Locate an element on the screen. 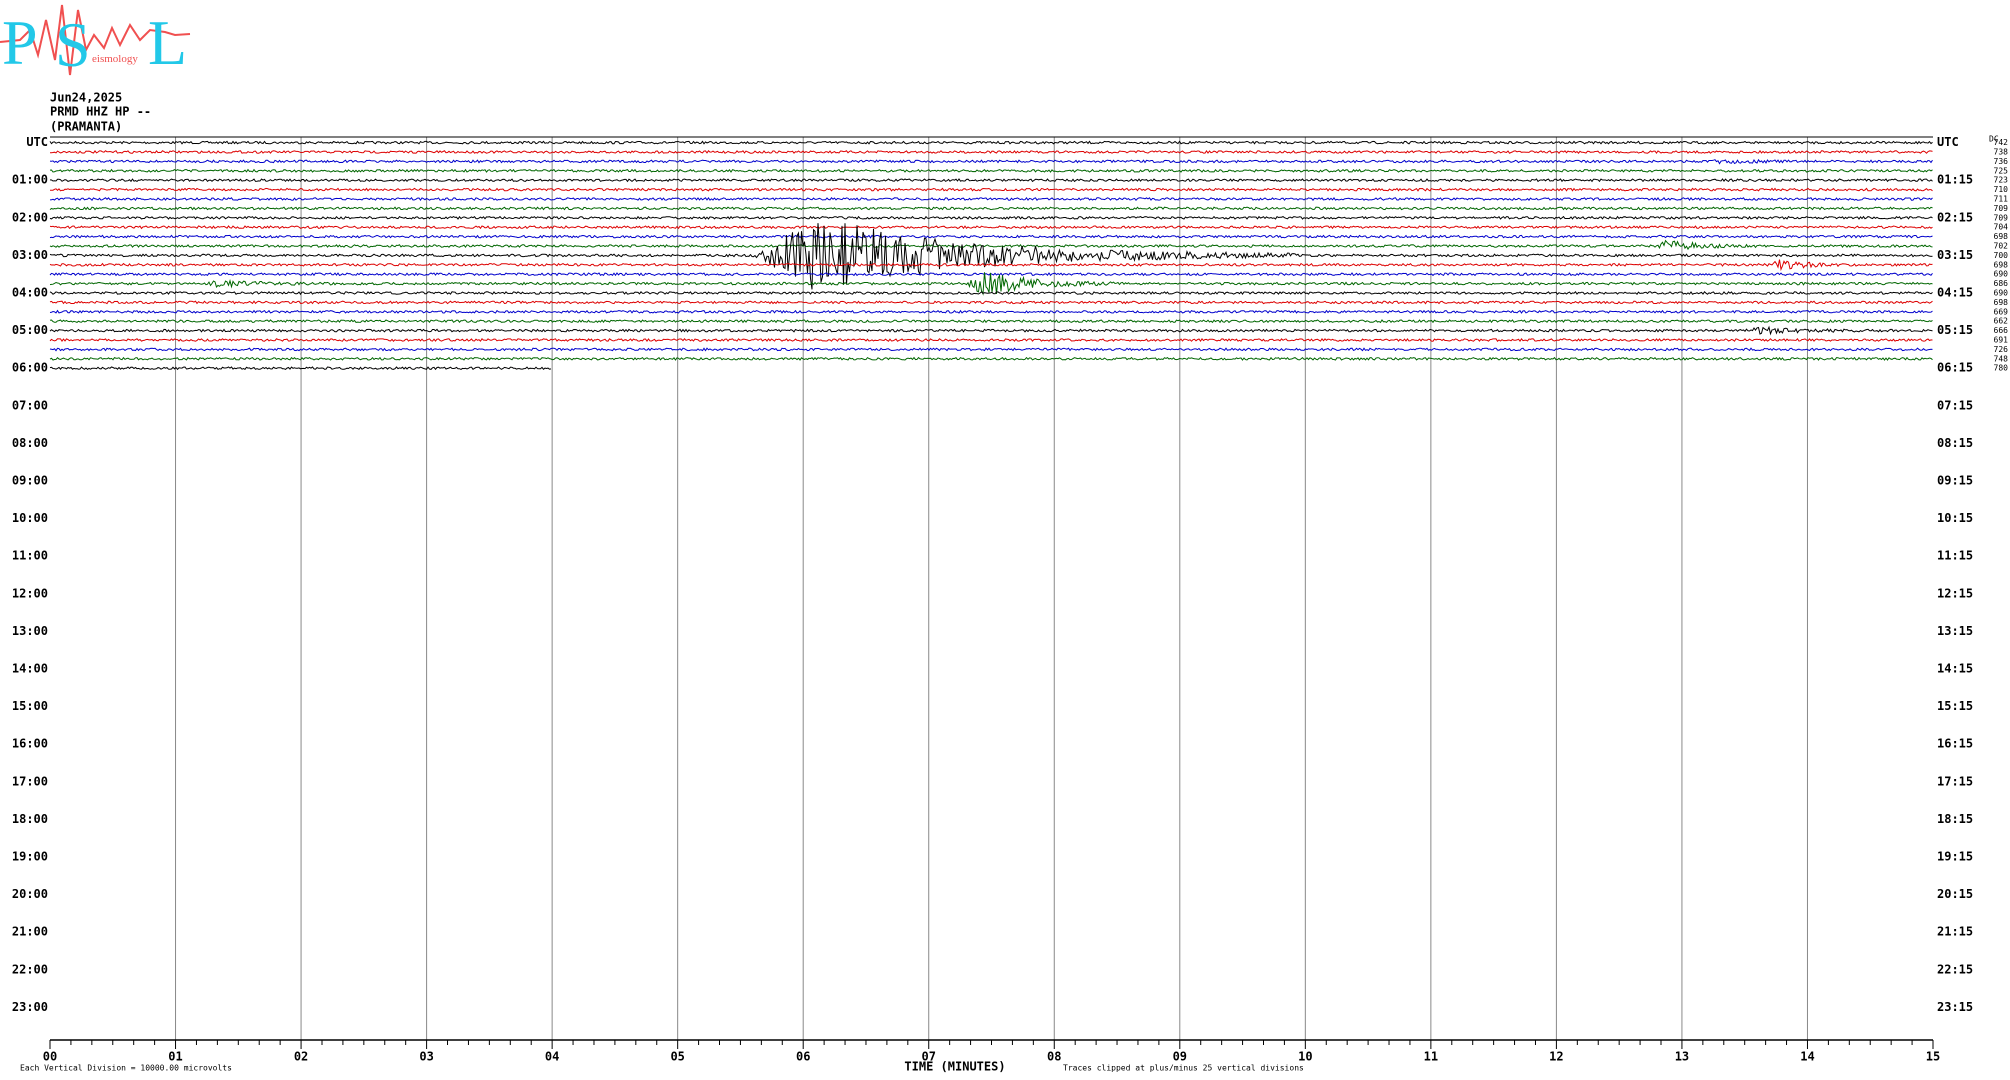 This screenshot has height=1080, width=2010. hour-label-right: 05:15 is located at coordinates (1955, 330).